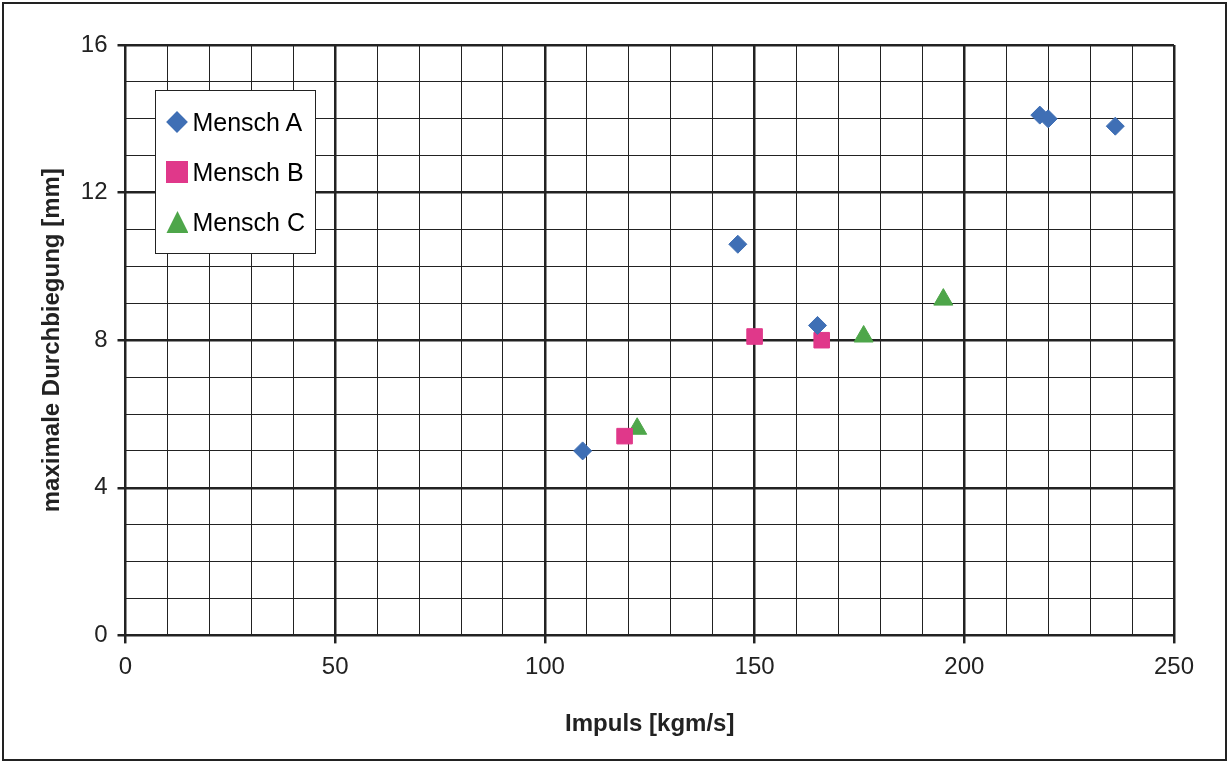  I want to click on y-tick-label: 0, so click(101, 634).